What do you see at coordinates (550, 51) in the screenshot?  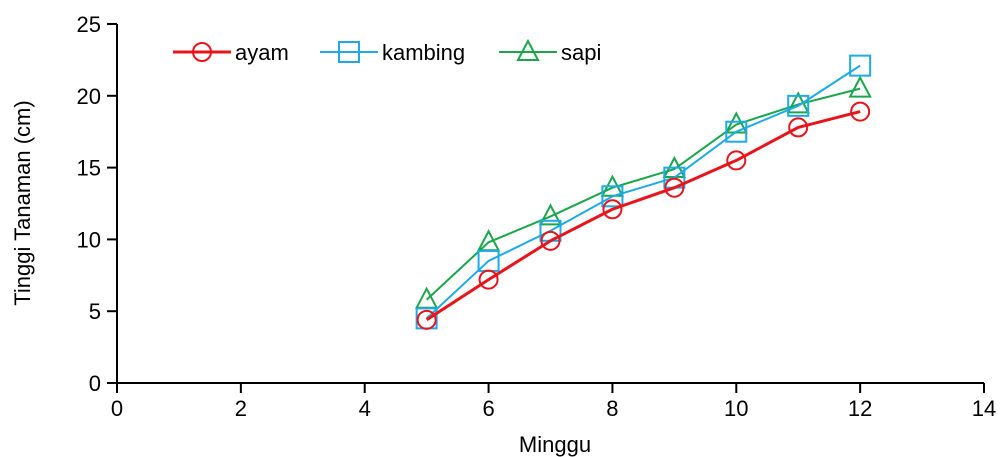 I see `legend-item-sapi: sapi` at bounding box center [550, 51].